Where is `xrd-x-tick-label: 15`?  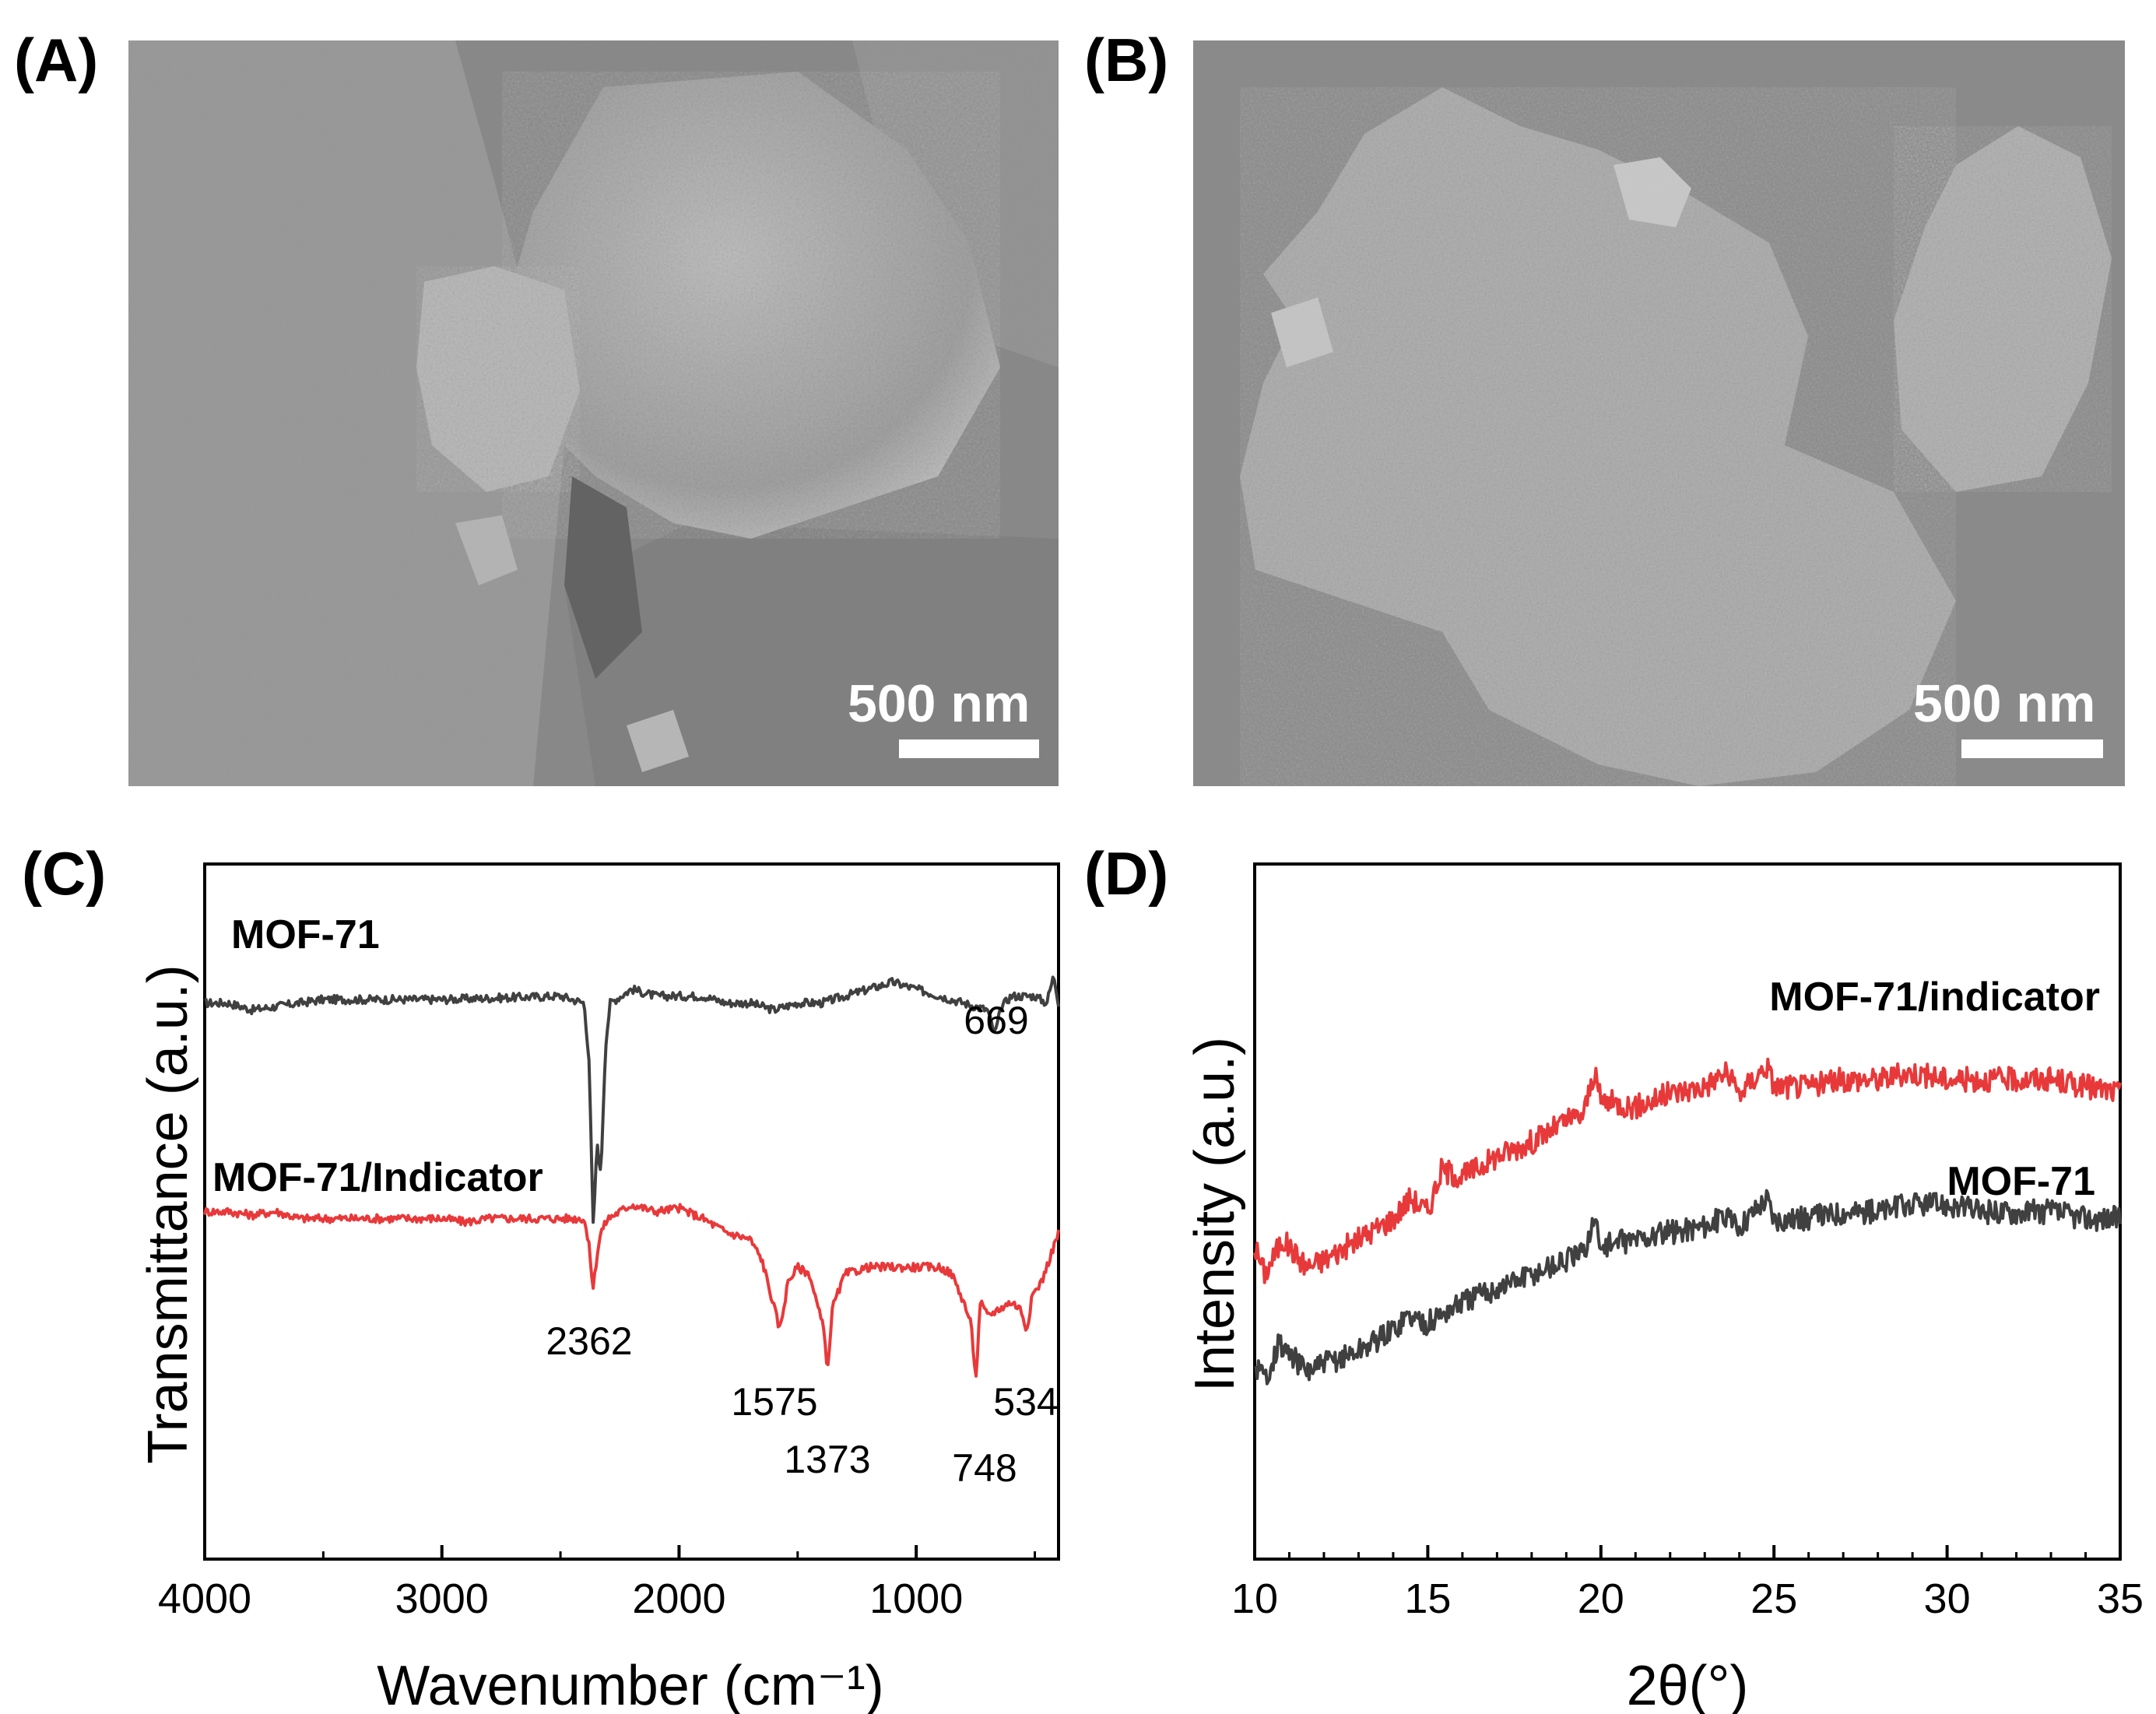 xrd-x-tick-label: 15 is located at coordinates (1427, 1598).